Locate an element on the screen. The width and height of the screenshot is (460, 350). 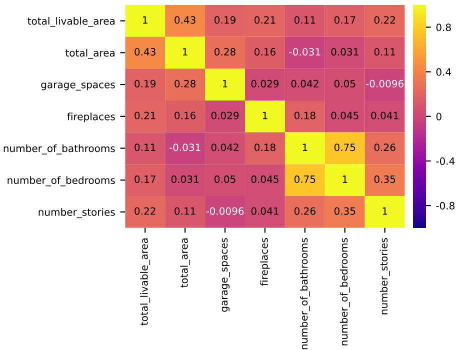
y-tick-label: number_of_bathrooms is located at coordinates (59, 149).